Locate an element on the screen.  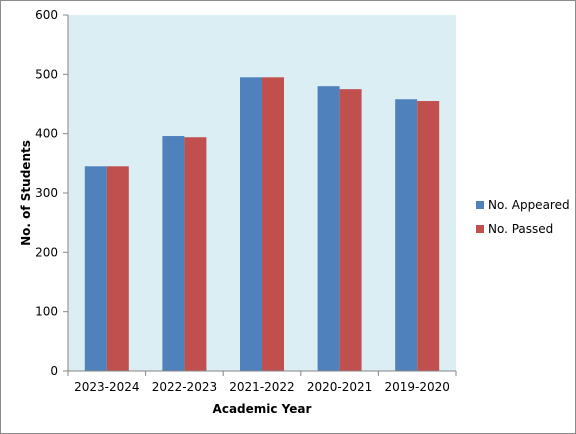
bar-no-appeared-2020-2021 is located at coordinates (328, 228).